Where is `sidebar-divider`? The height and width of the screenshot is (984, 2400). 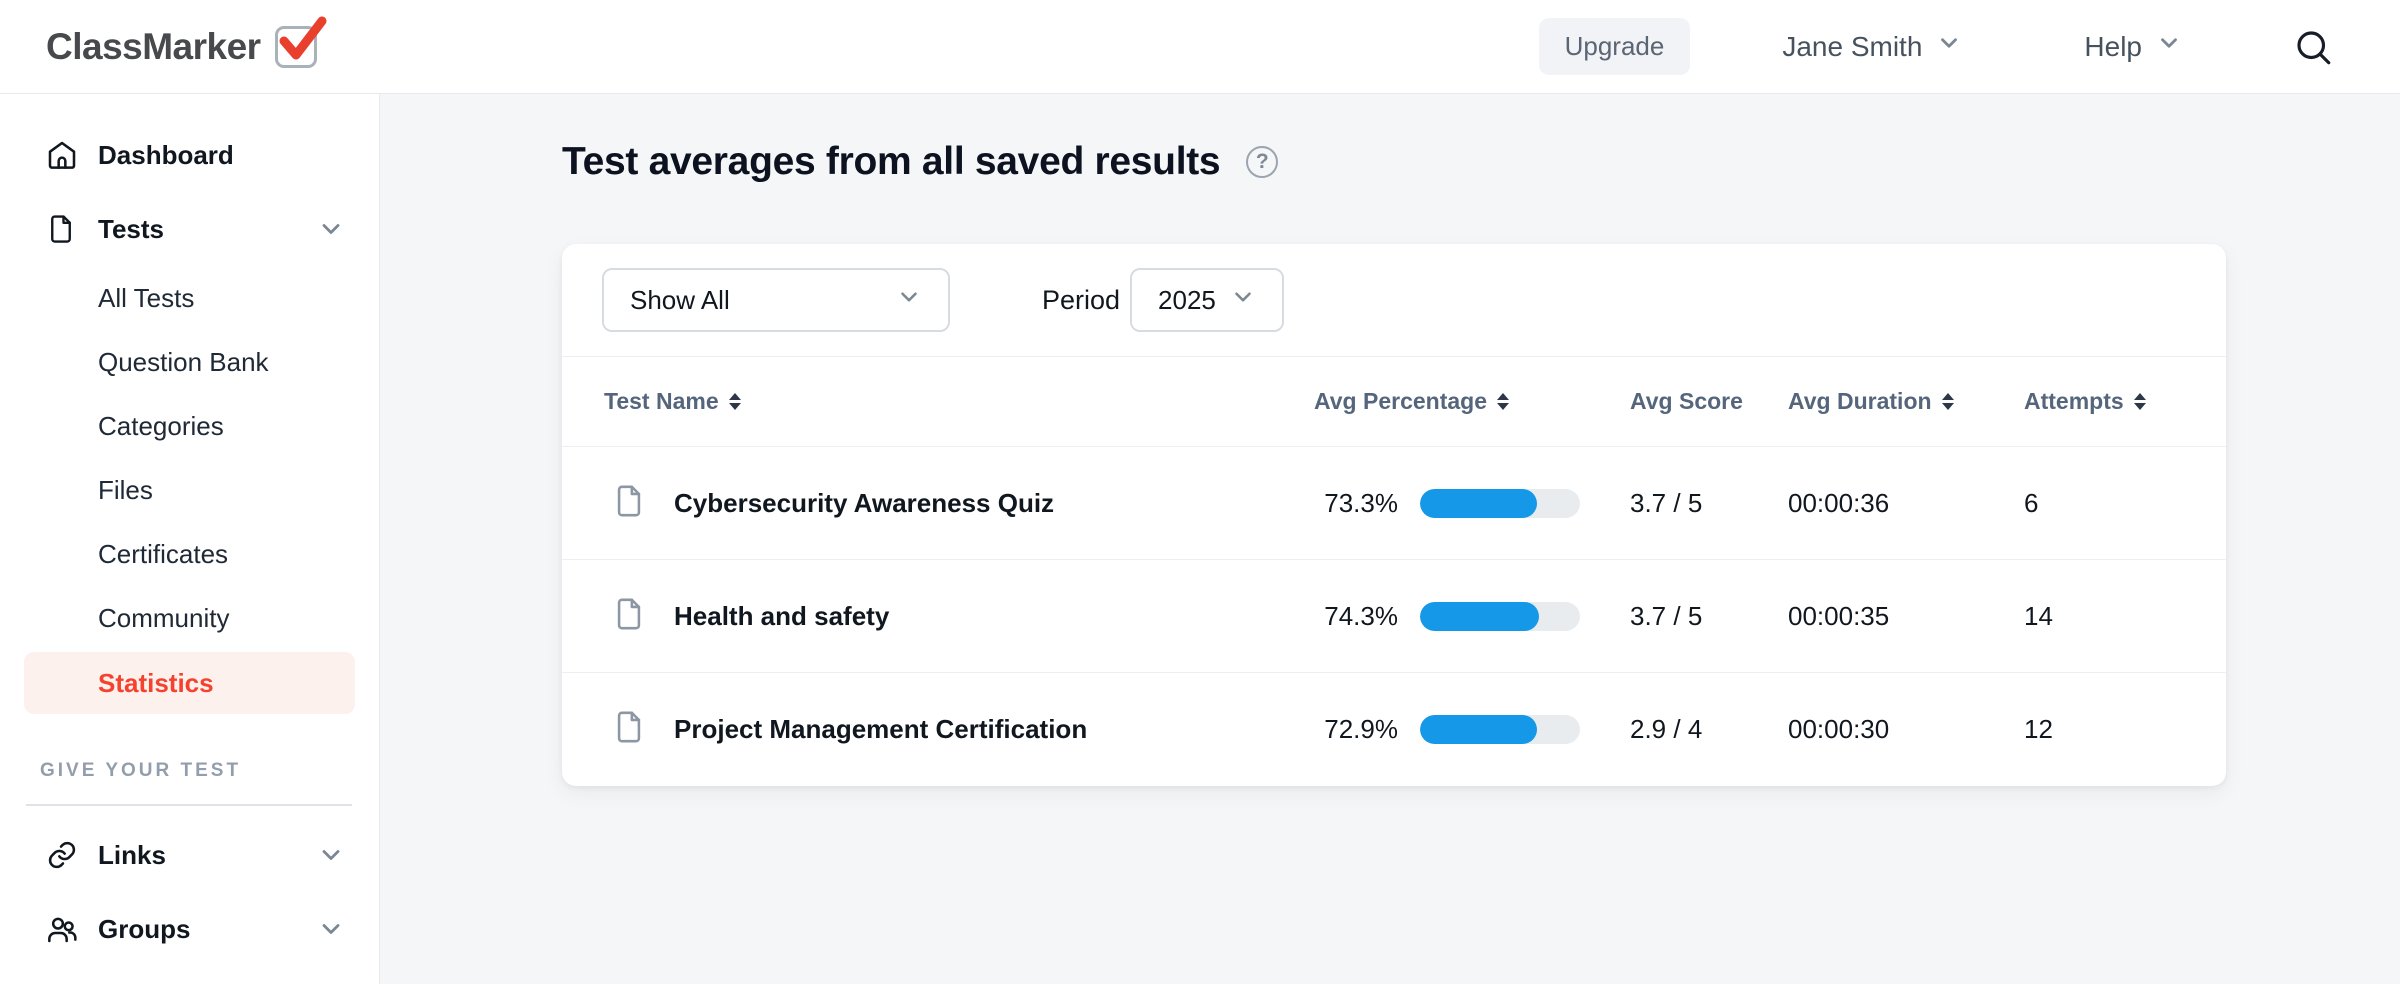
sidebar-divider is located at coordinates (189, 805).